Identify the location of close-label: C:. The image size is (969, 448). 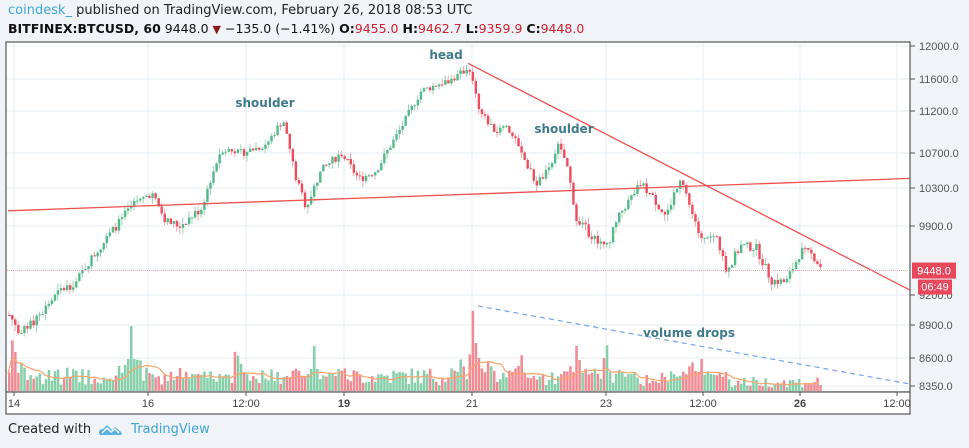
(533, 28).